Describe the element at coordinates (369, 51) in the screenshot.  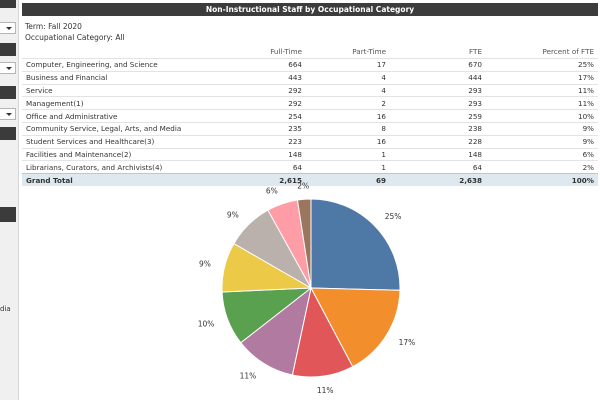
I see `column-header: Part-Time` at that location.